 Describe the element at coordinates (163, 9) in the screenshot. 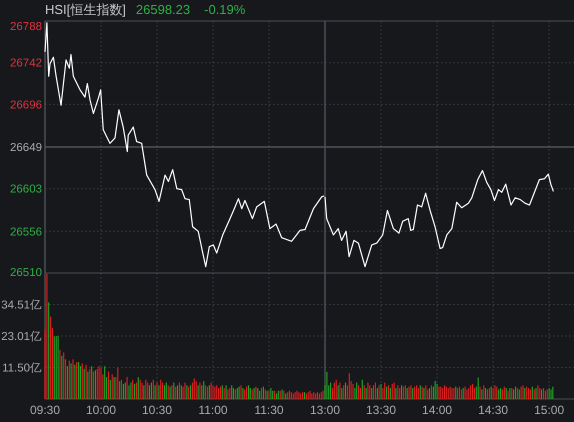

I see `text: 26598.23` at that location.